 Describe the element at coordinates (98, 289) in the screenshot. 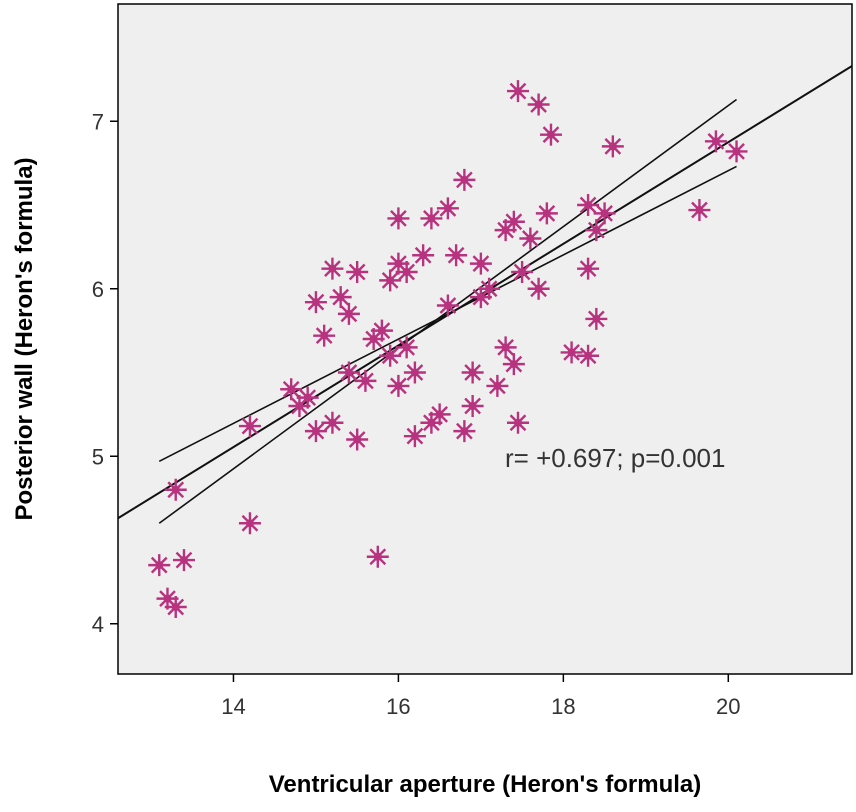

I see `y-tick-label: 6` at that location.